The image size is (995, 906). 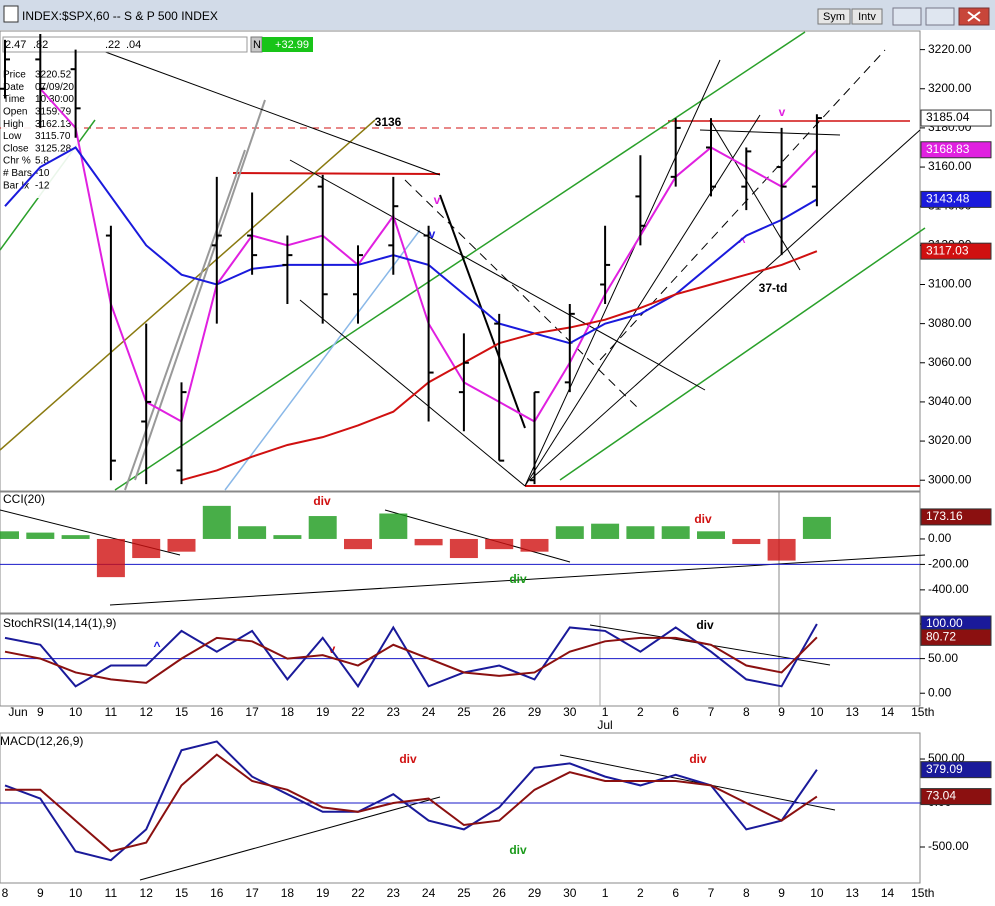 What do you see at coordinates (950, 166) in the screenshot?
I see `y-tick-label: 3160.00` at bounding box center [950, 166].